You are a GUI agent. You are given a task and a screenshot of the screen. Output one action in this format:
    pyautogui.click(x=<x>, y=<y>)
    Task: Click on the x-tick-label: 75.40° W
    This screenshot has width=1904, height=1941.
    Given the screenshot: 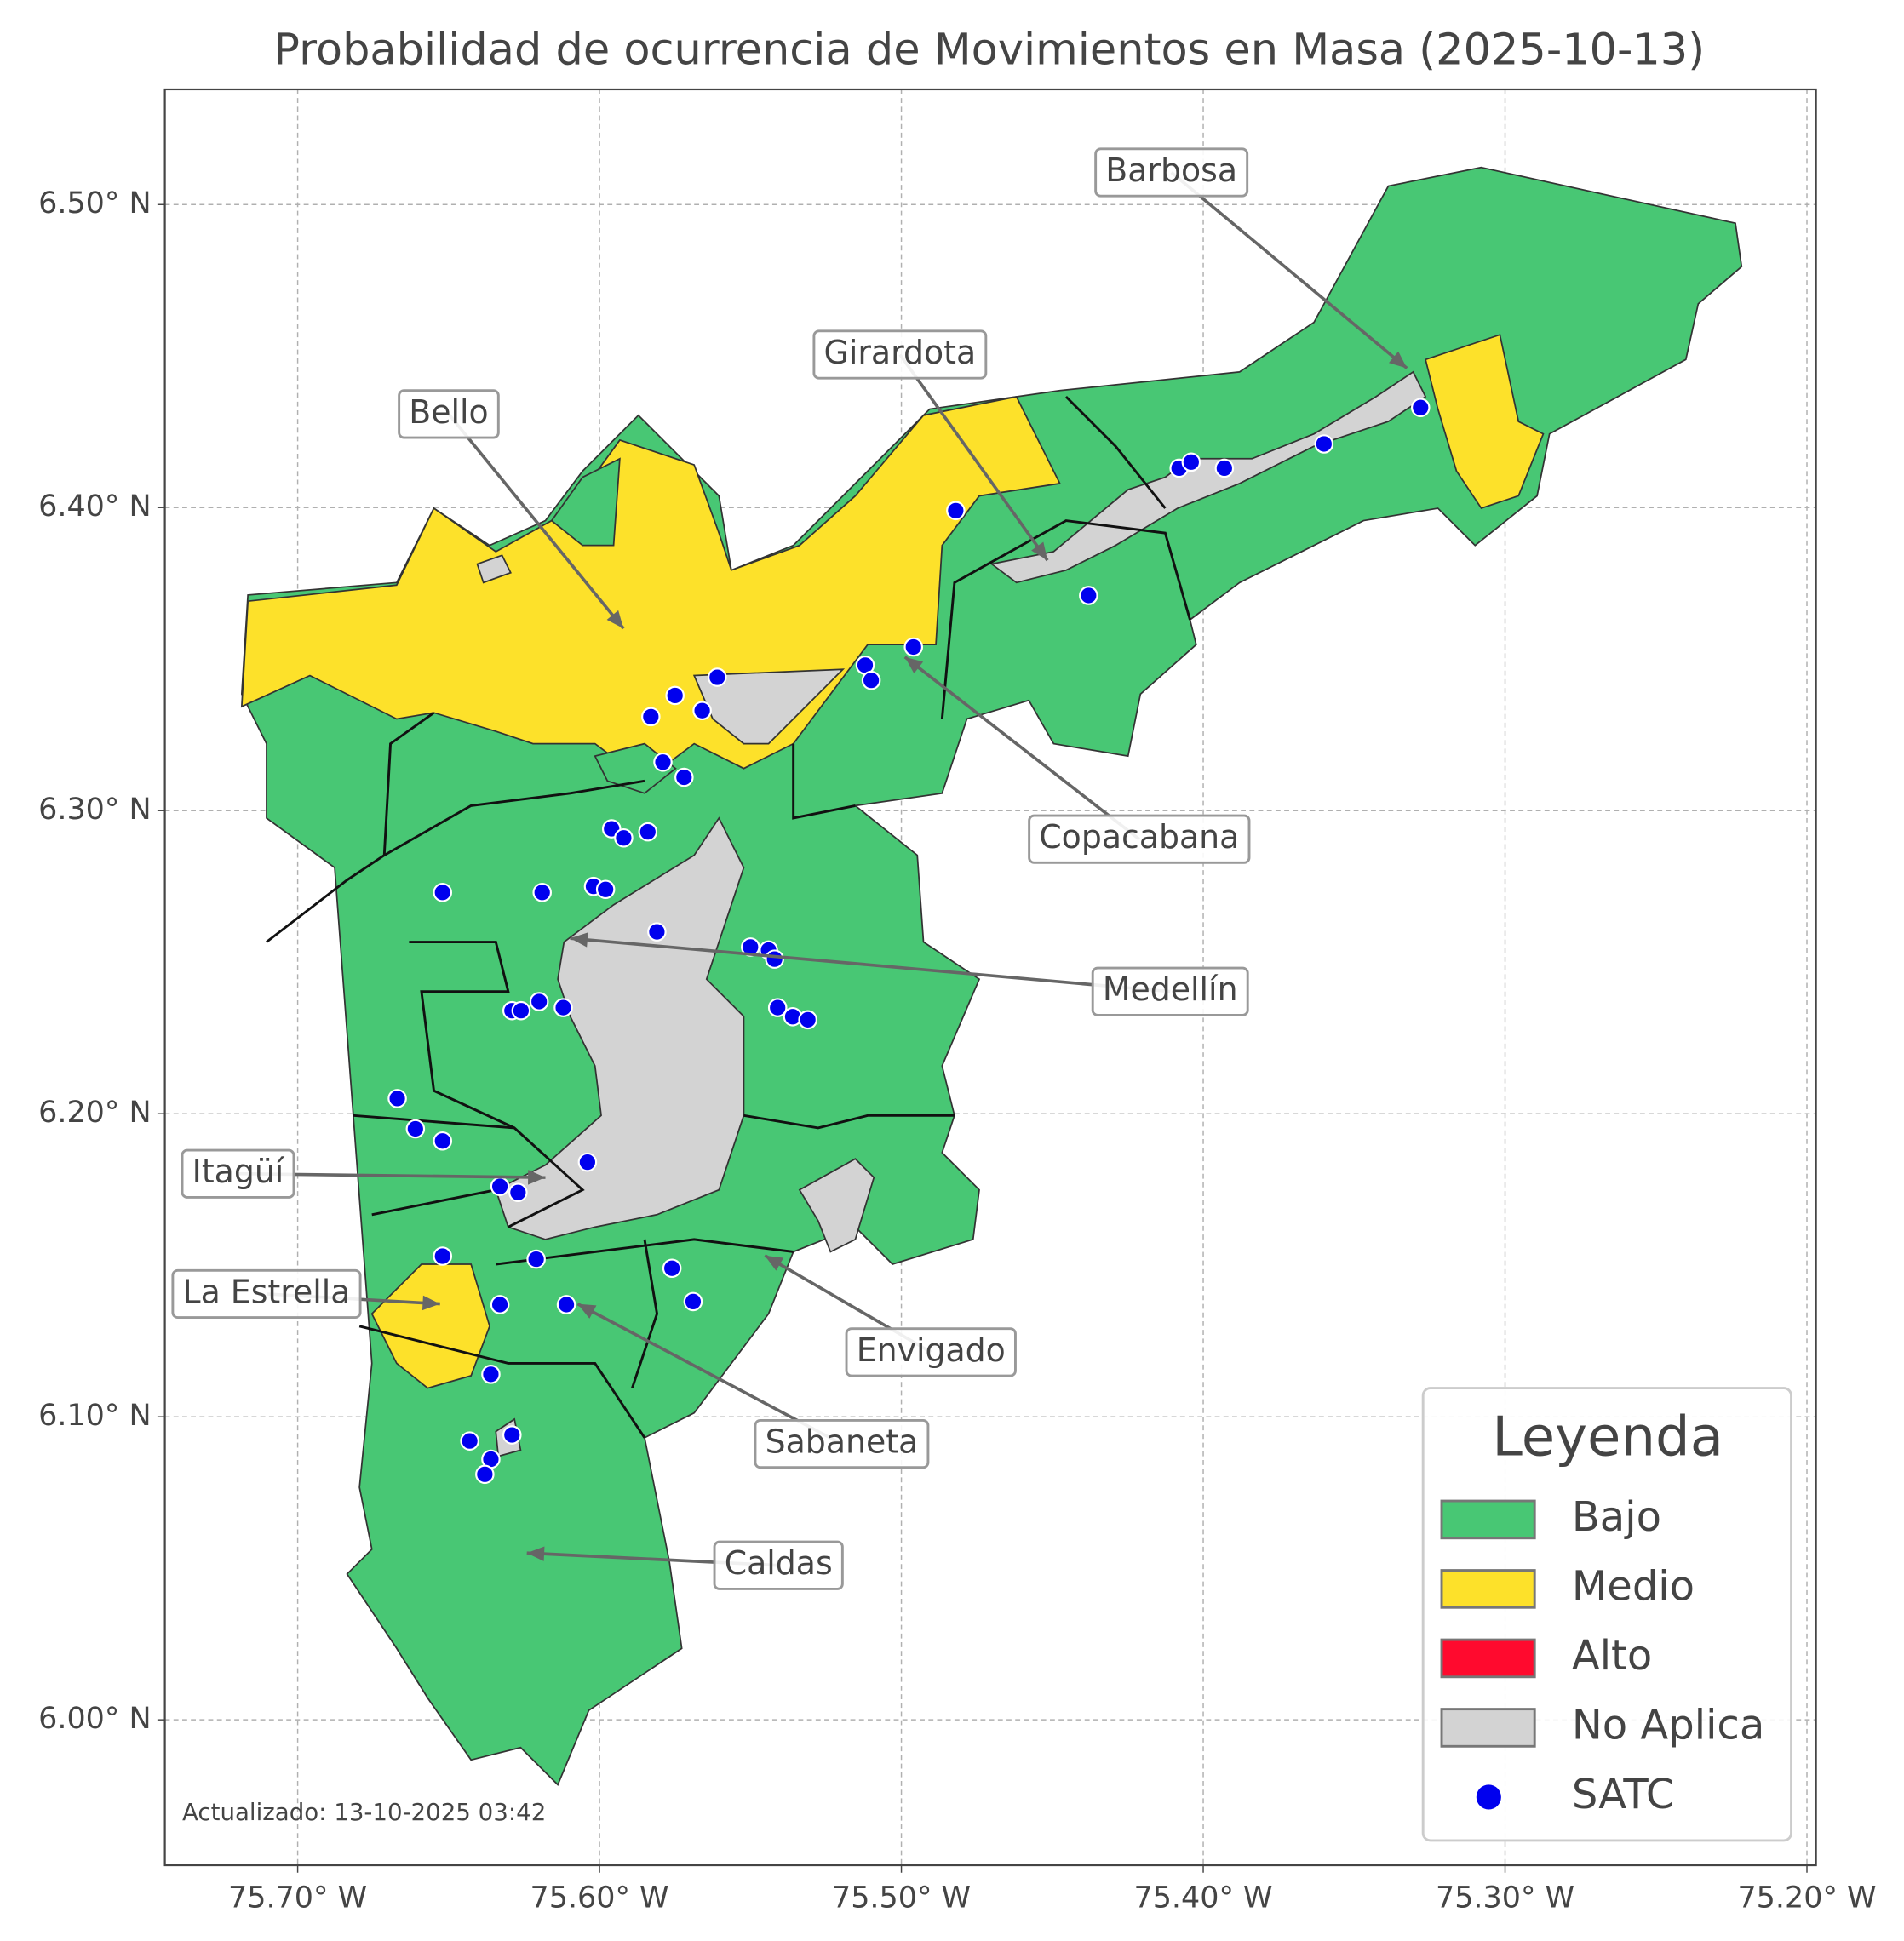 What is the action you would take?
    pyautogui.click(x=1203, y=1898)
    